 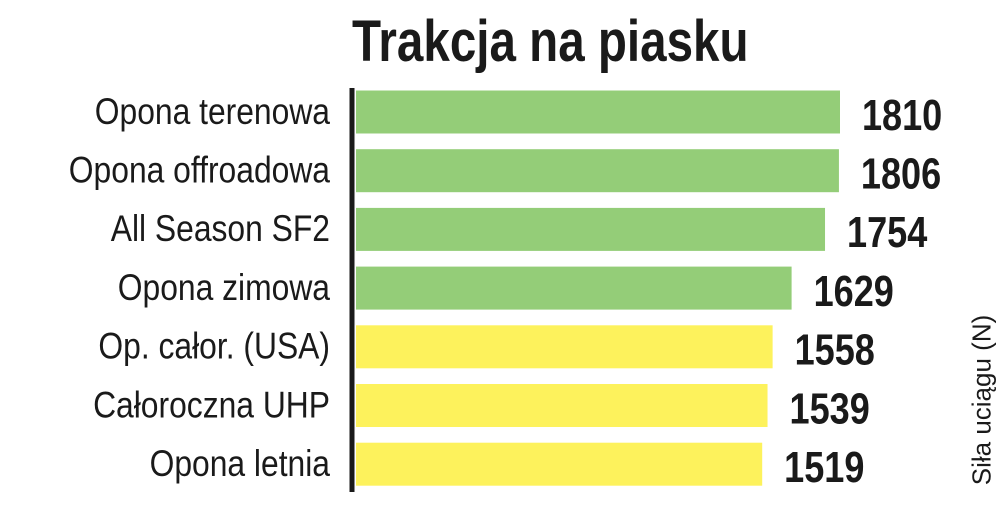 I want to click on data-label: 1754, so click(x=887, y=232).